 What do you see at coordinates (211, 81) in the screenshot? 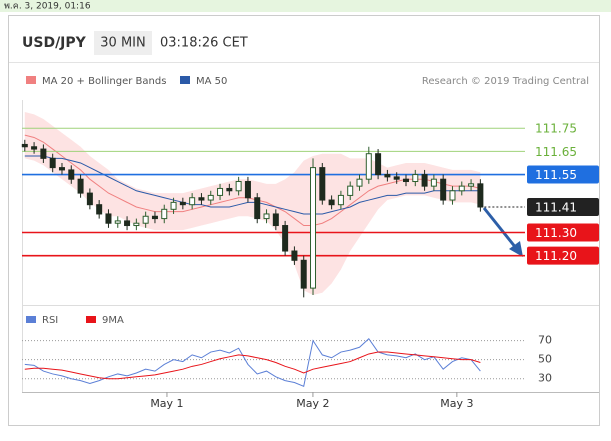
I see `legend-label: MA 50` at bounding box center [211, 81].